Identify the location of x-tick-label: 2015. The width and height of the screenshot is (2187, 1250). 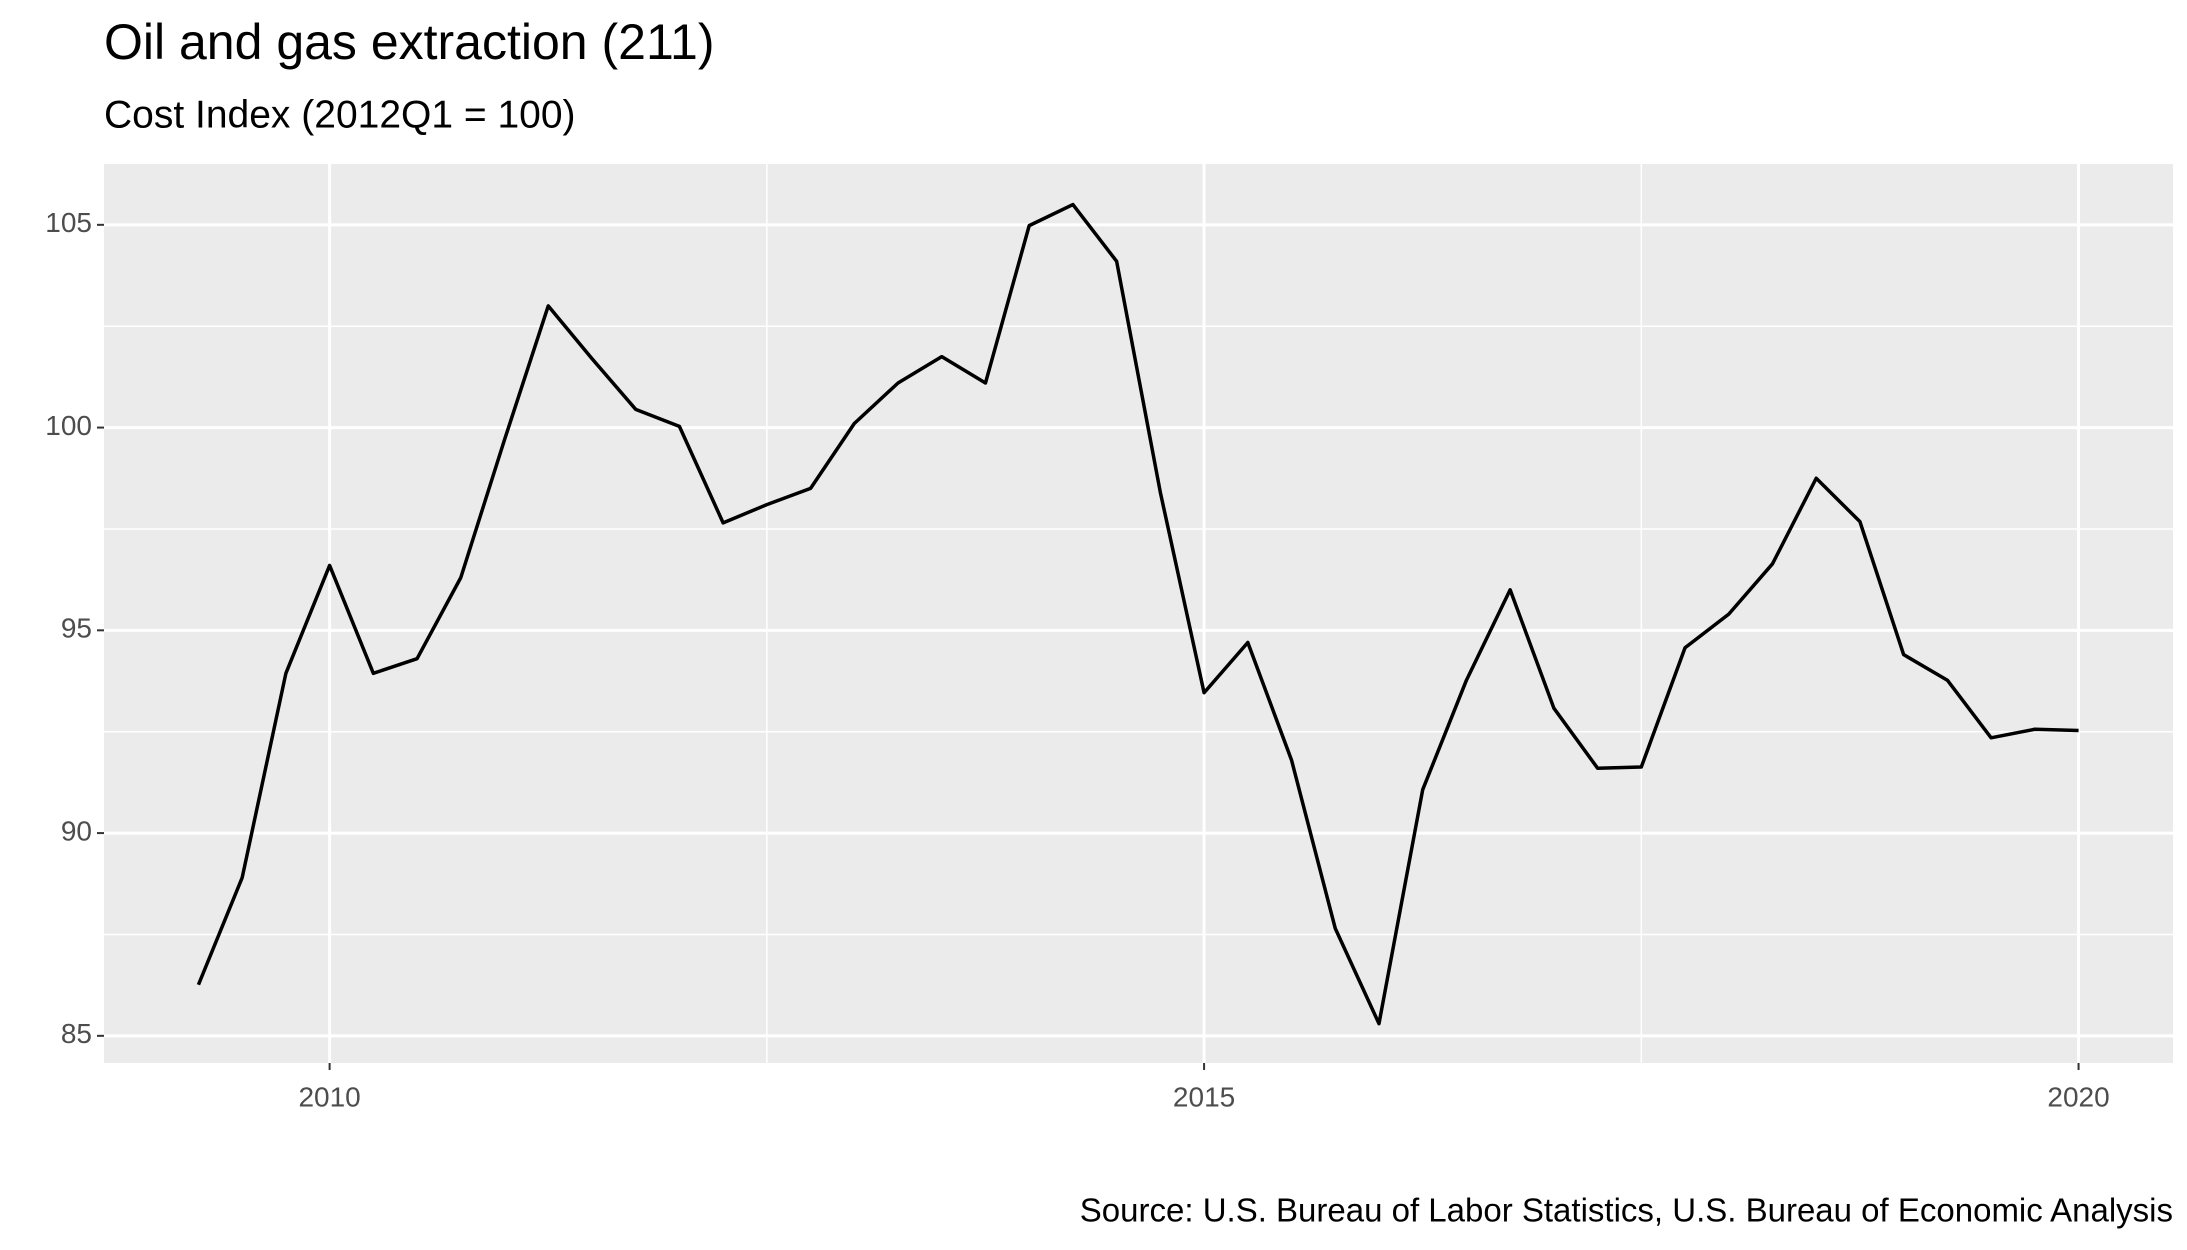
(1204, 1096).